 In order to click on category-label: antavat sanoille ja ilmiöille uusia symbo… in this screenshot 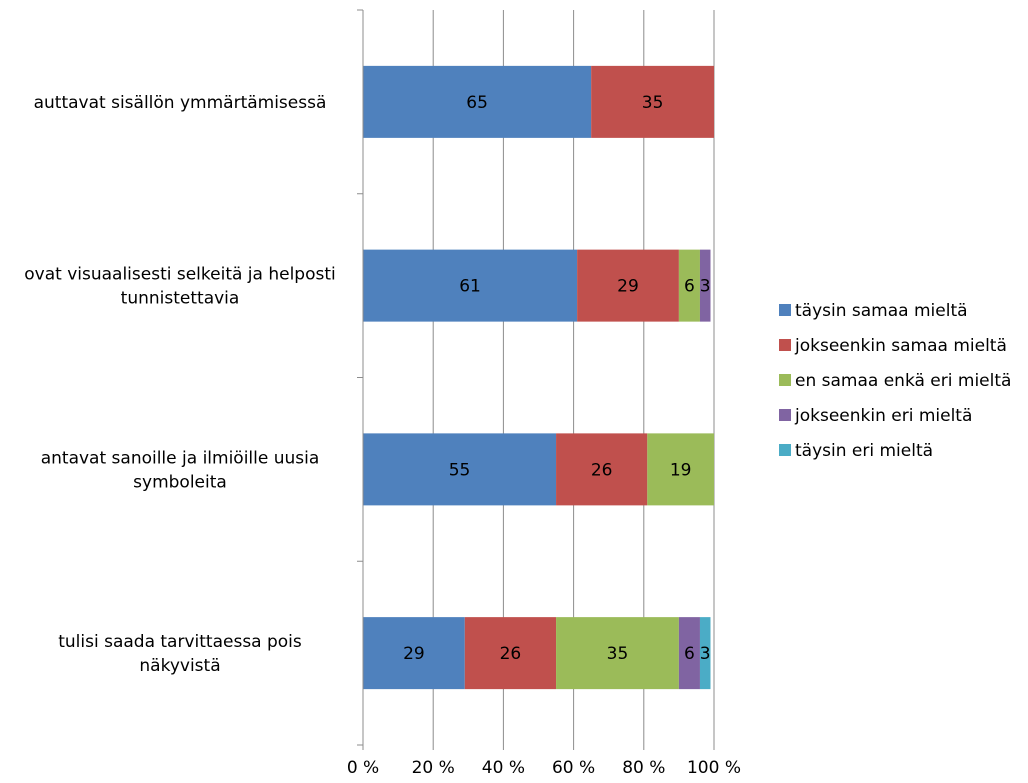, I will do `click(180, 470)`.